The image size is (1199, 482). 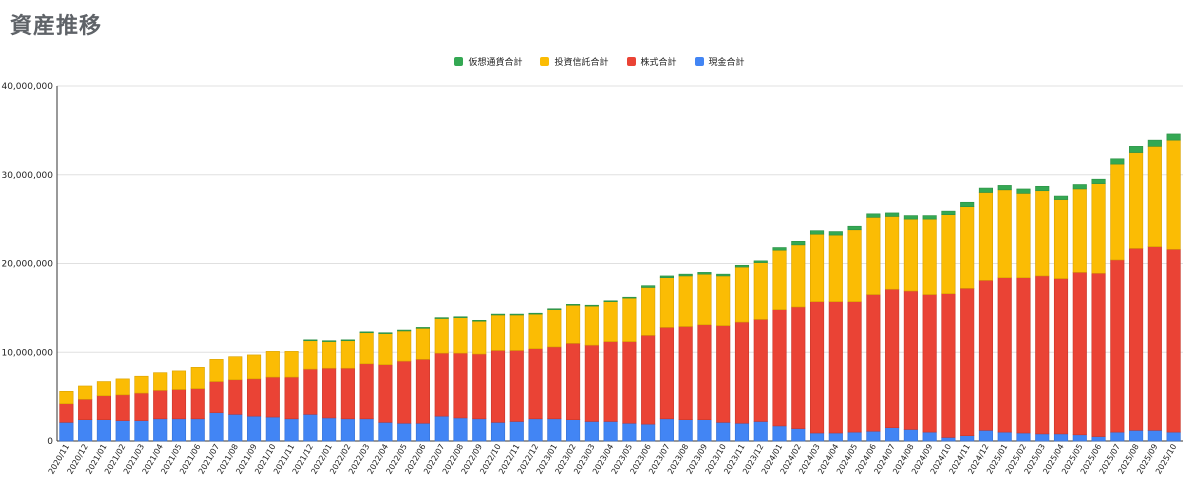 What do you see at coordinates (27, 87) in the screenshot?
I see `y-tick-label: 40,000,000` at bounding box center [27, 87].